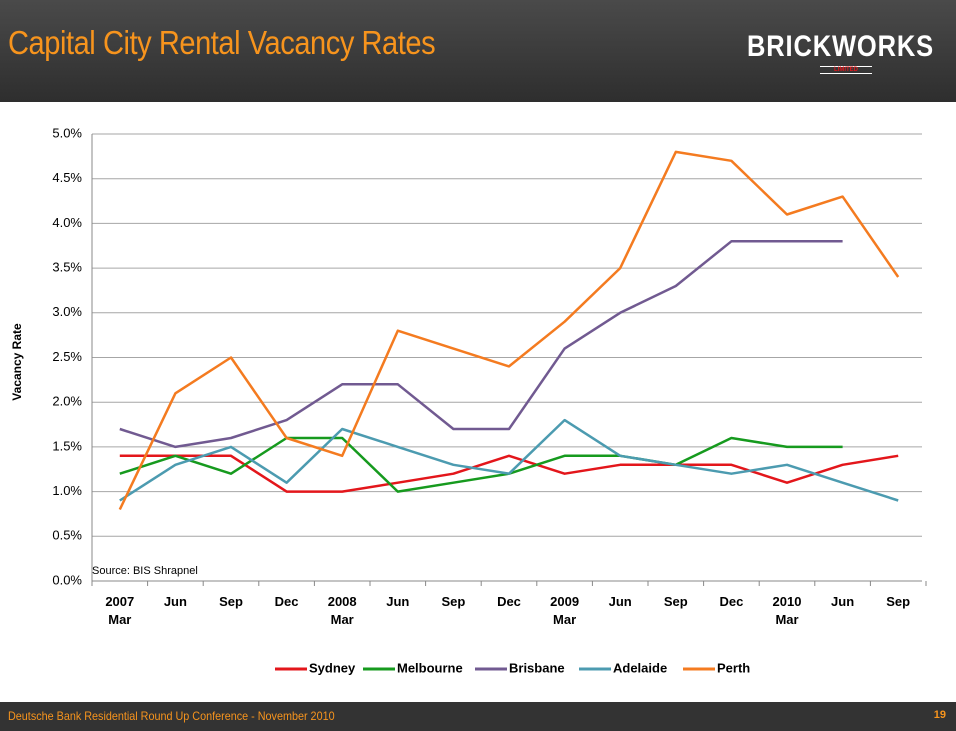 This screenshot has width=956, height=731. What do you see at coordinates (67, 579) in the screenshot?
I see `y-tick-label: 0.0%` at bounding box center [67, 579].